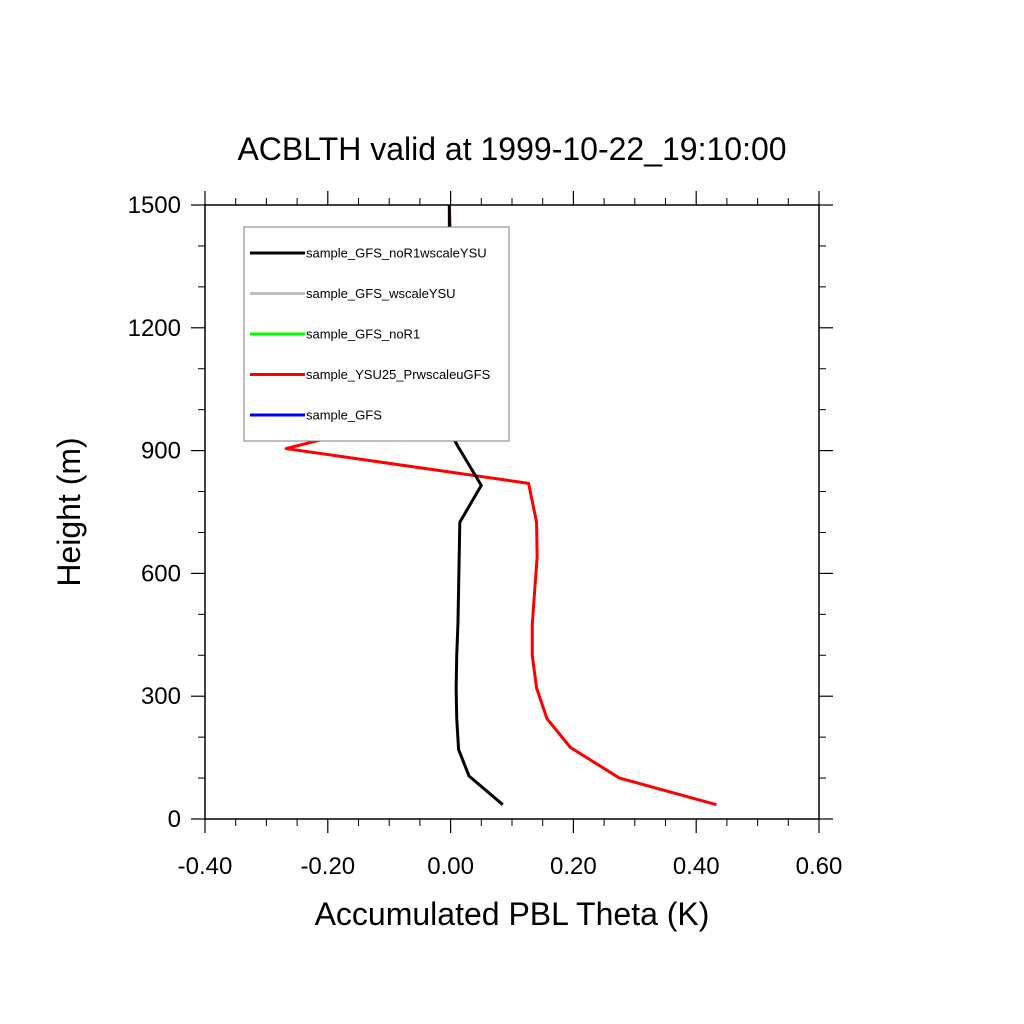  Describe the element at coordinates (398, 374) in the screenshot. I see `legend-label-3: sample_YSU25_PrwscaleuGFS` at that location.